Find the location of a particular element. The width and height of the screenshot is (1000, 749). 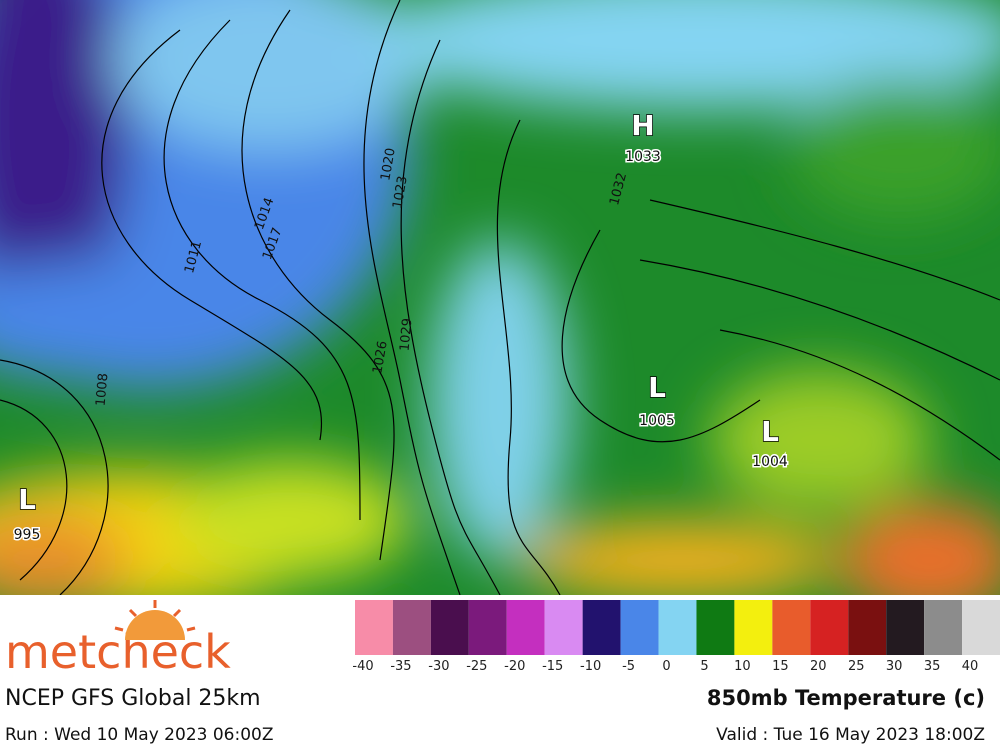

isobar-label: 1020 is located at coordinates (388, 164).